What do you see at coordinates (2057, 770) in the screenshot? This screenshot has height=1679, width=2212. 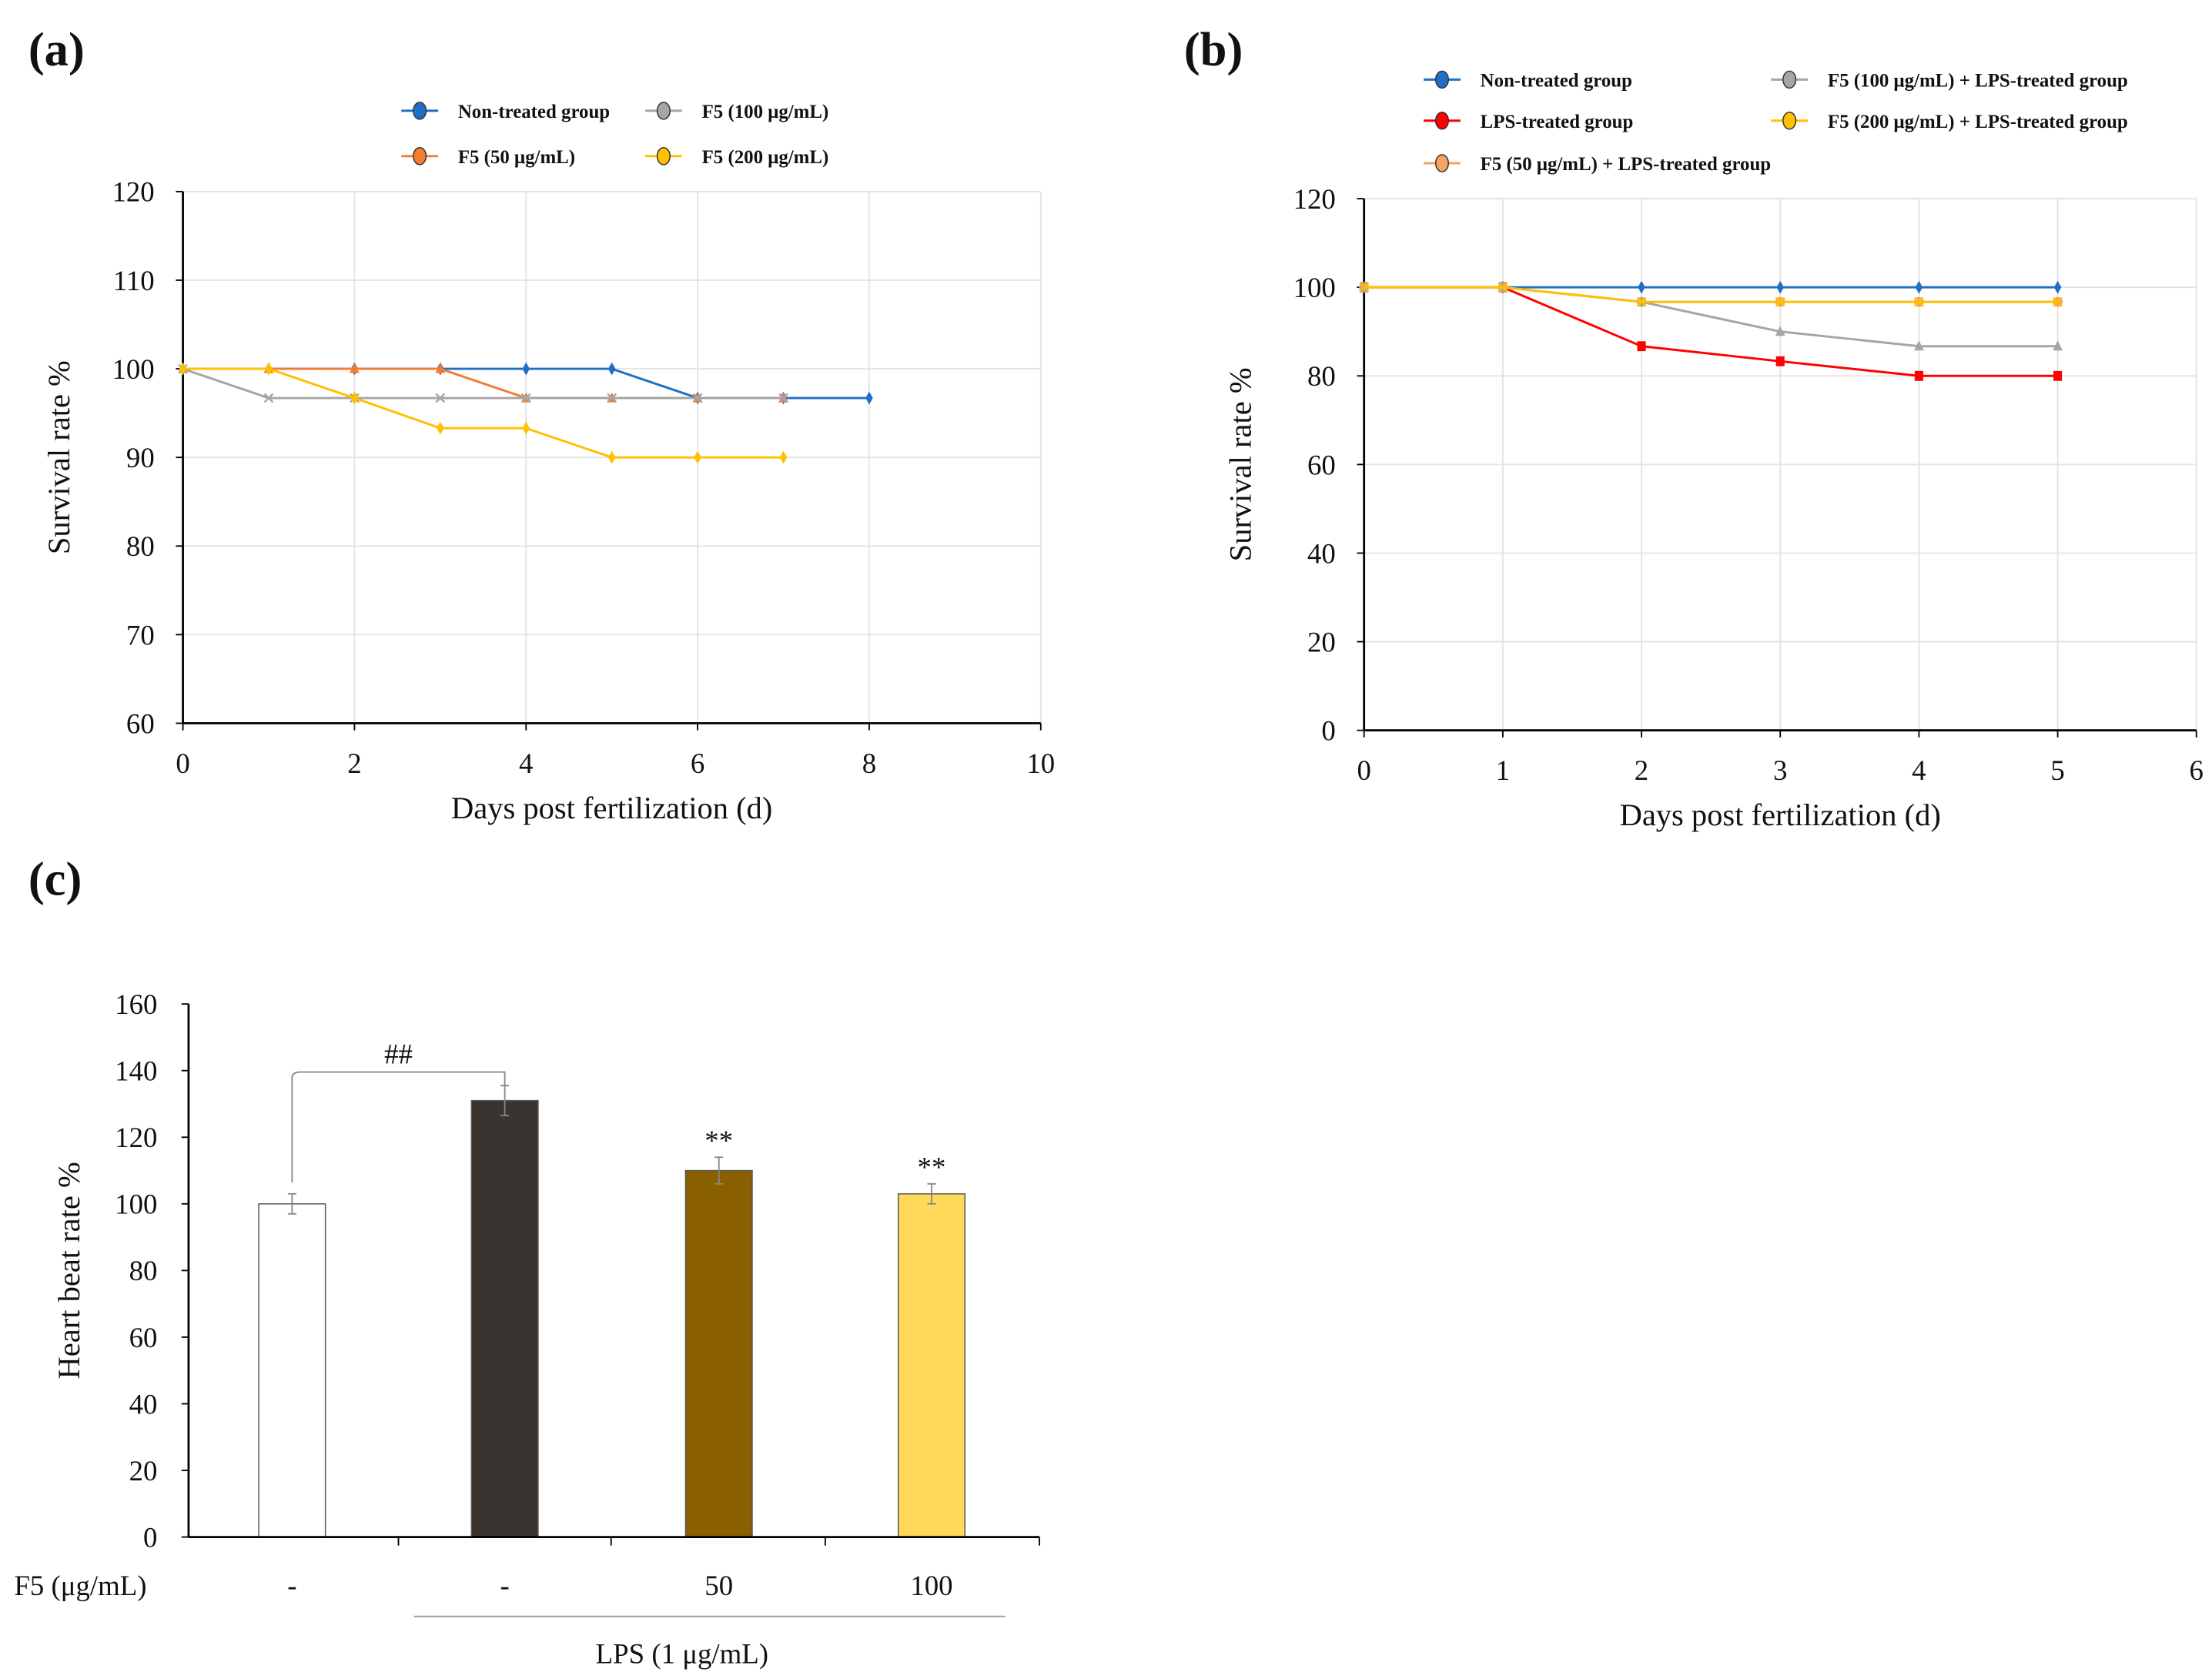 I see `x-tick-label: 5` at bounding box center [2057, 770].